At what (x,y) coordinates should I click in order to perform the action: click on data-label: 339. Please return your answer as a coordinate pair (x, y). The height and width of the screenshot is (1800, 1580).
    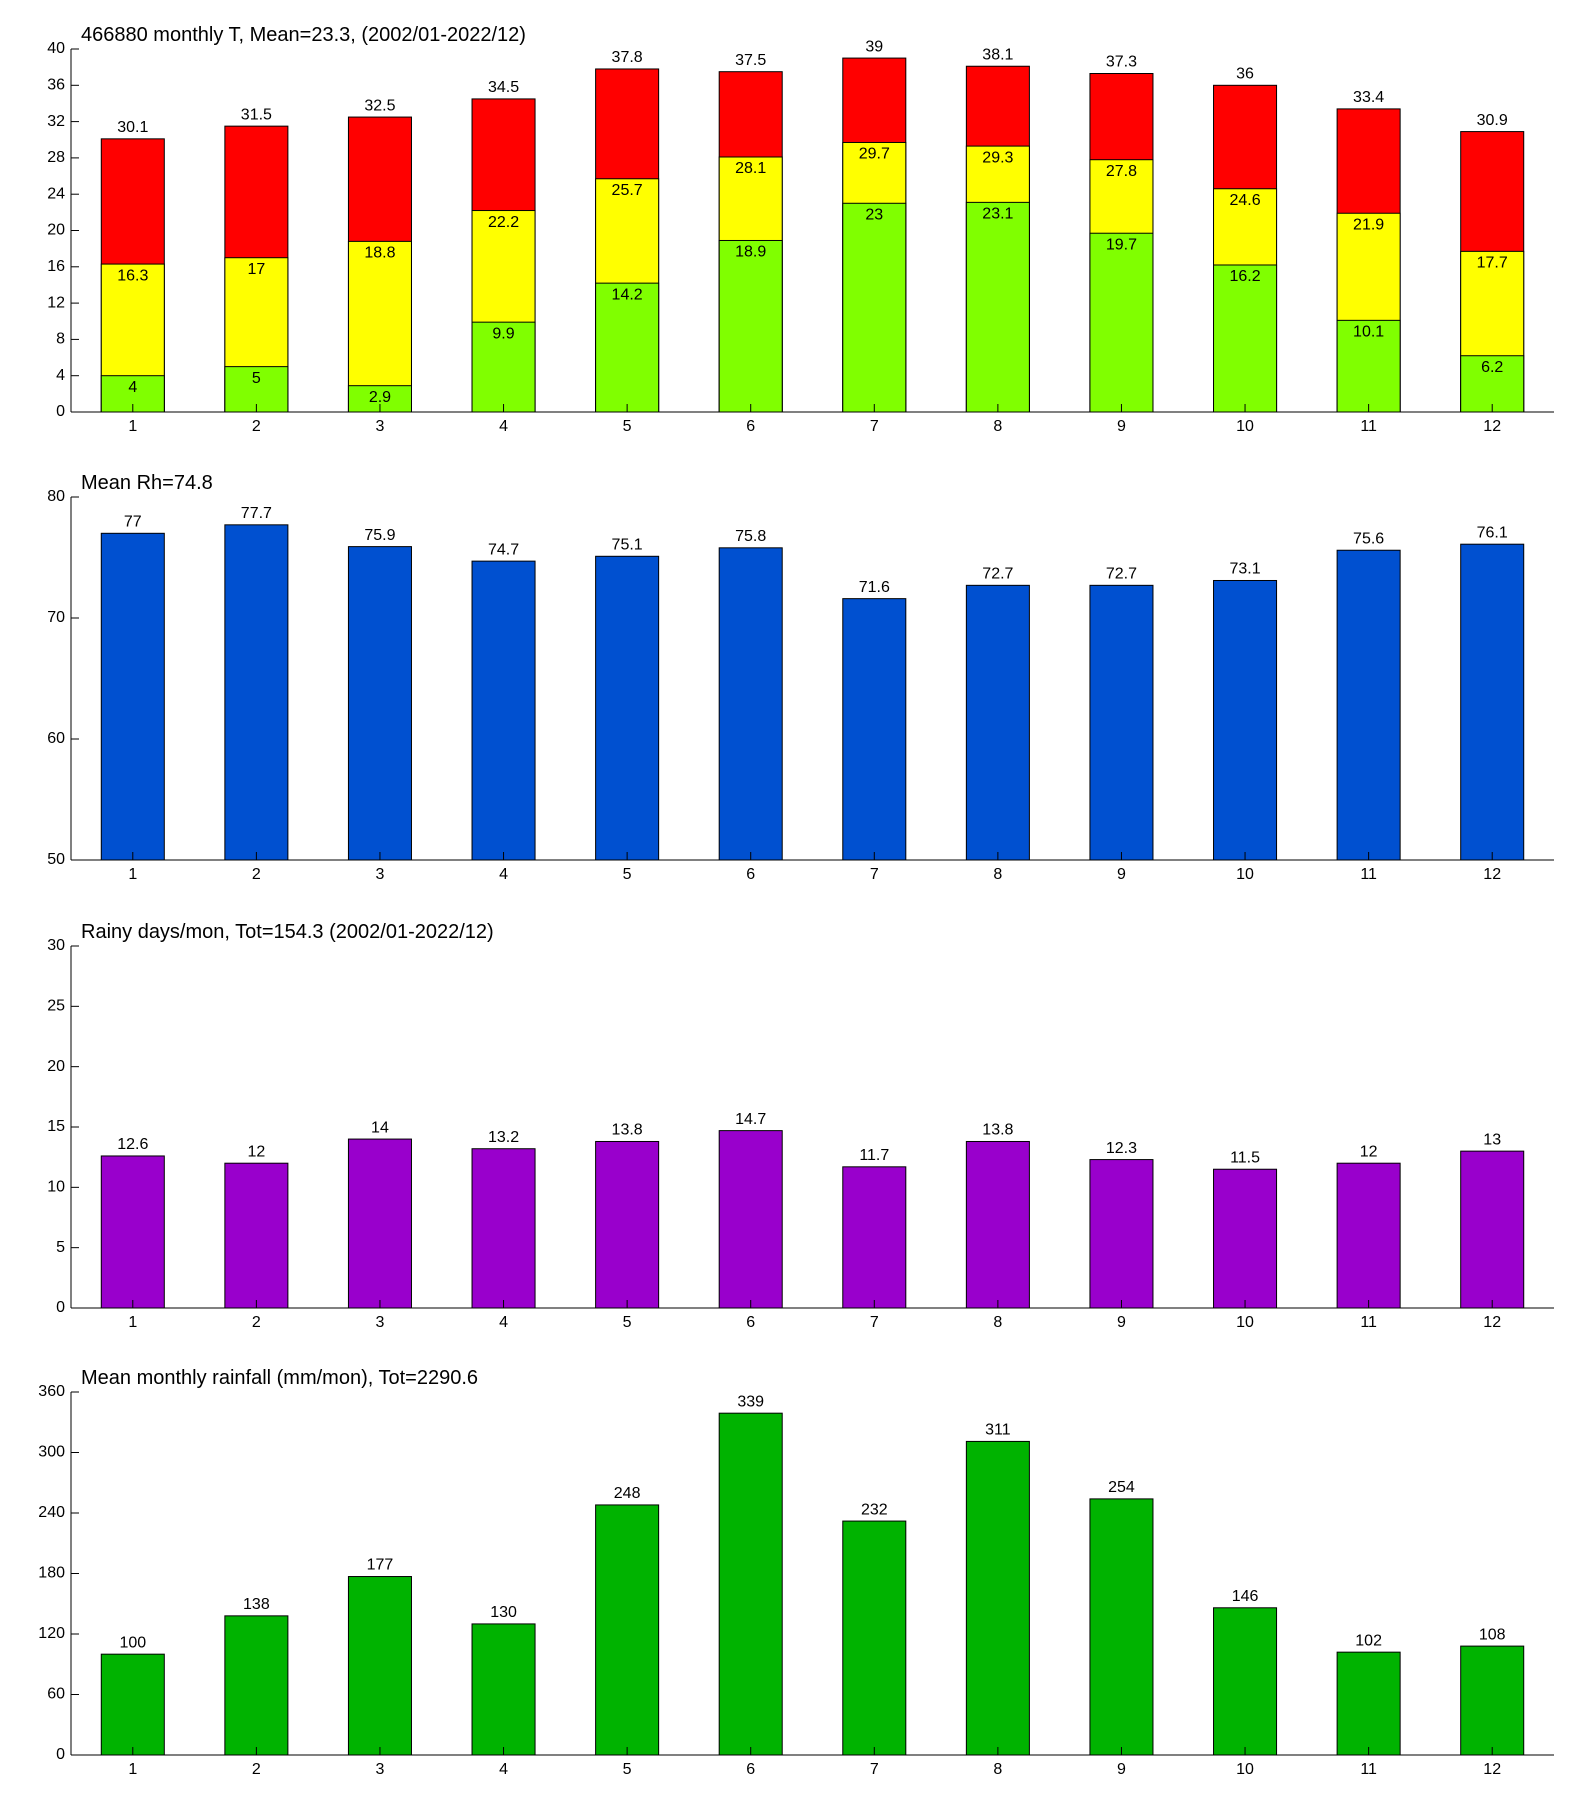
    Looking at the image, I should click on (750, 1401).